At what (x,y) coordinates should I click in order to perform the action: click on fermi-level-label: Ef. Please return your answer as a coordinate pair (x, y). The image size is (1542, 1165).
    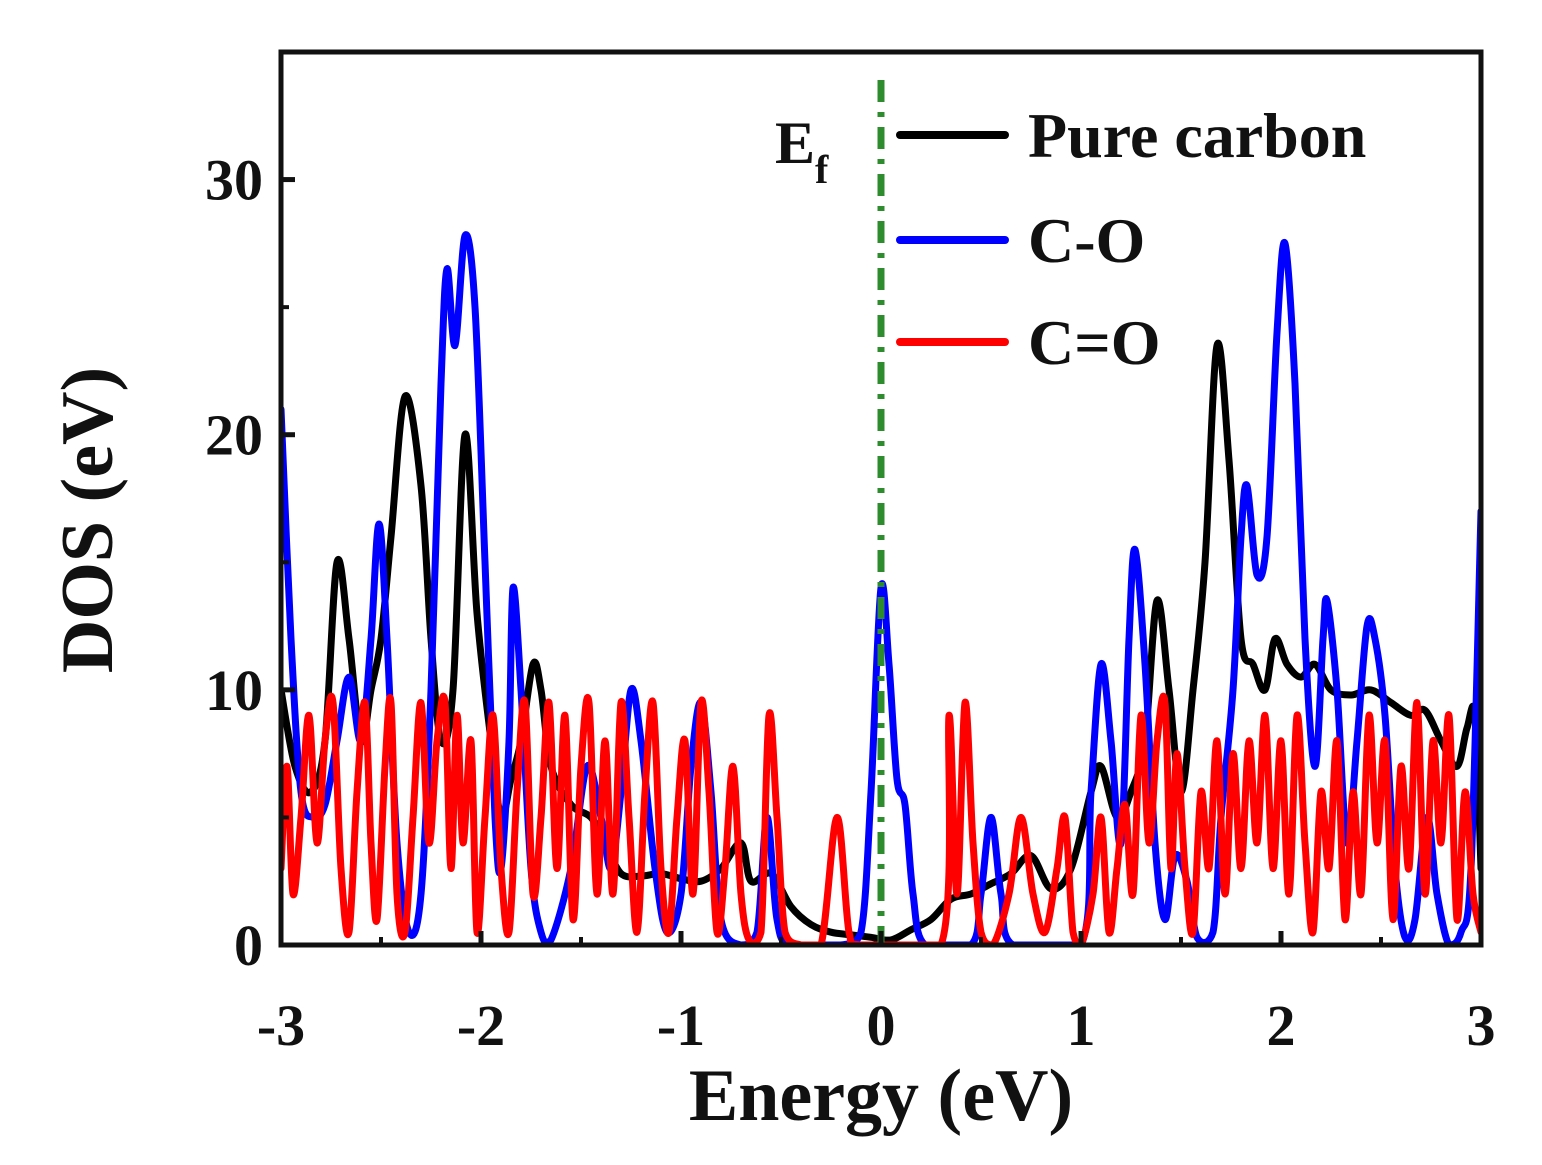
    Looking at the image, I should click on (802, 151).